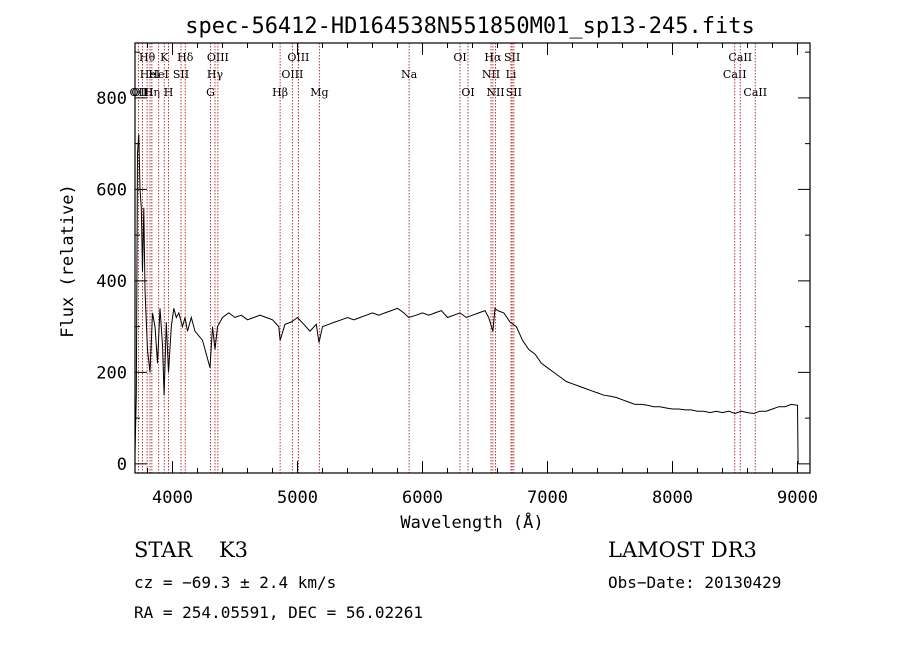  I want to click on line-marker-label: Hγ, so click(215, 74).